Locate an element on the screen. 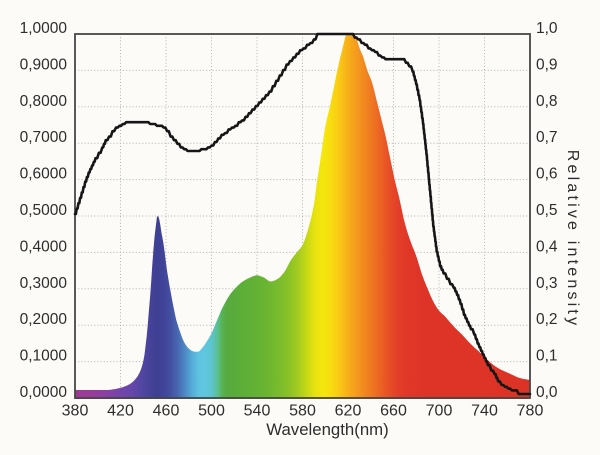  svg-text: 0,5000 is located at coordinates (44, 210).